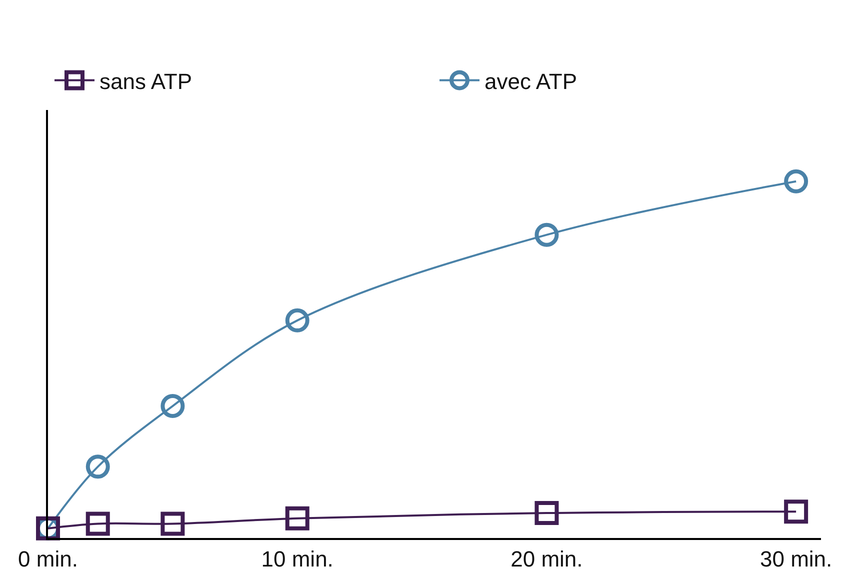 This screenshot has height=583, width=851. Describe the element at coordinates (48, 559) in the screenshot. I see `x-tick-label: 0 min.` at that location.